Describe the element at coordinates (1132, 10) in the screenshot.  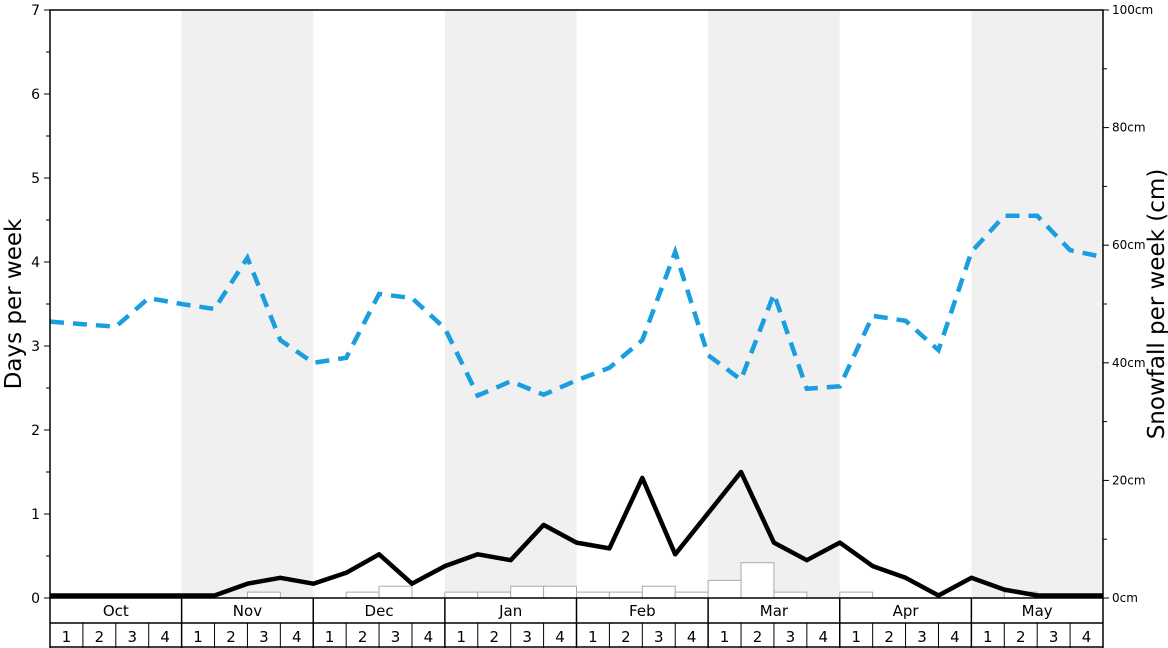
I see `right-axis-tick-label: 100cm` at that location.